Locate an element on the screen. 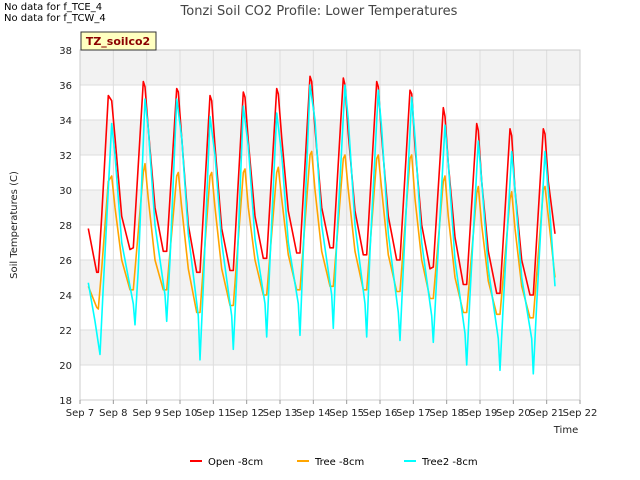 This screenshot has width=640, height=480. y-tick-label: 30 is located at coordinates (65, 191).